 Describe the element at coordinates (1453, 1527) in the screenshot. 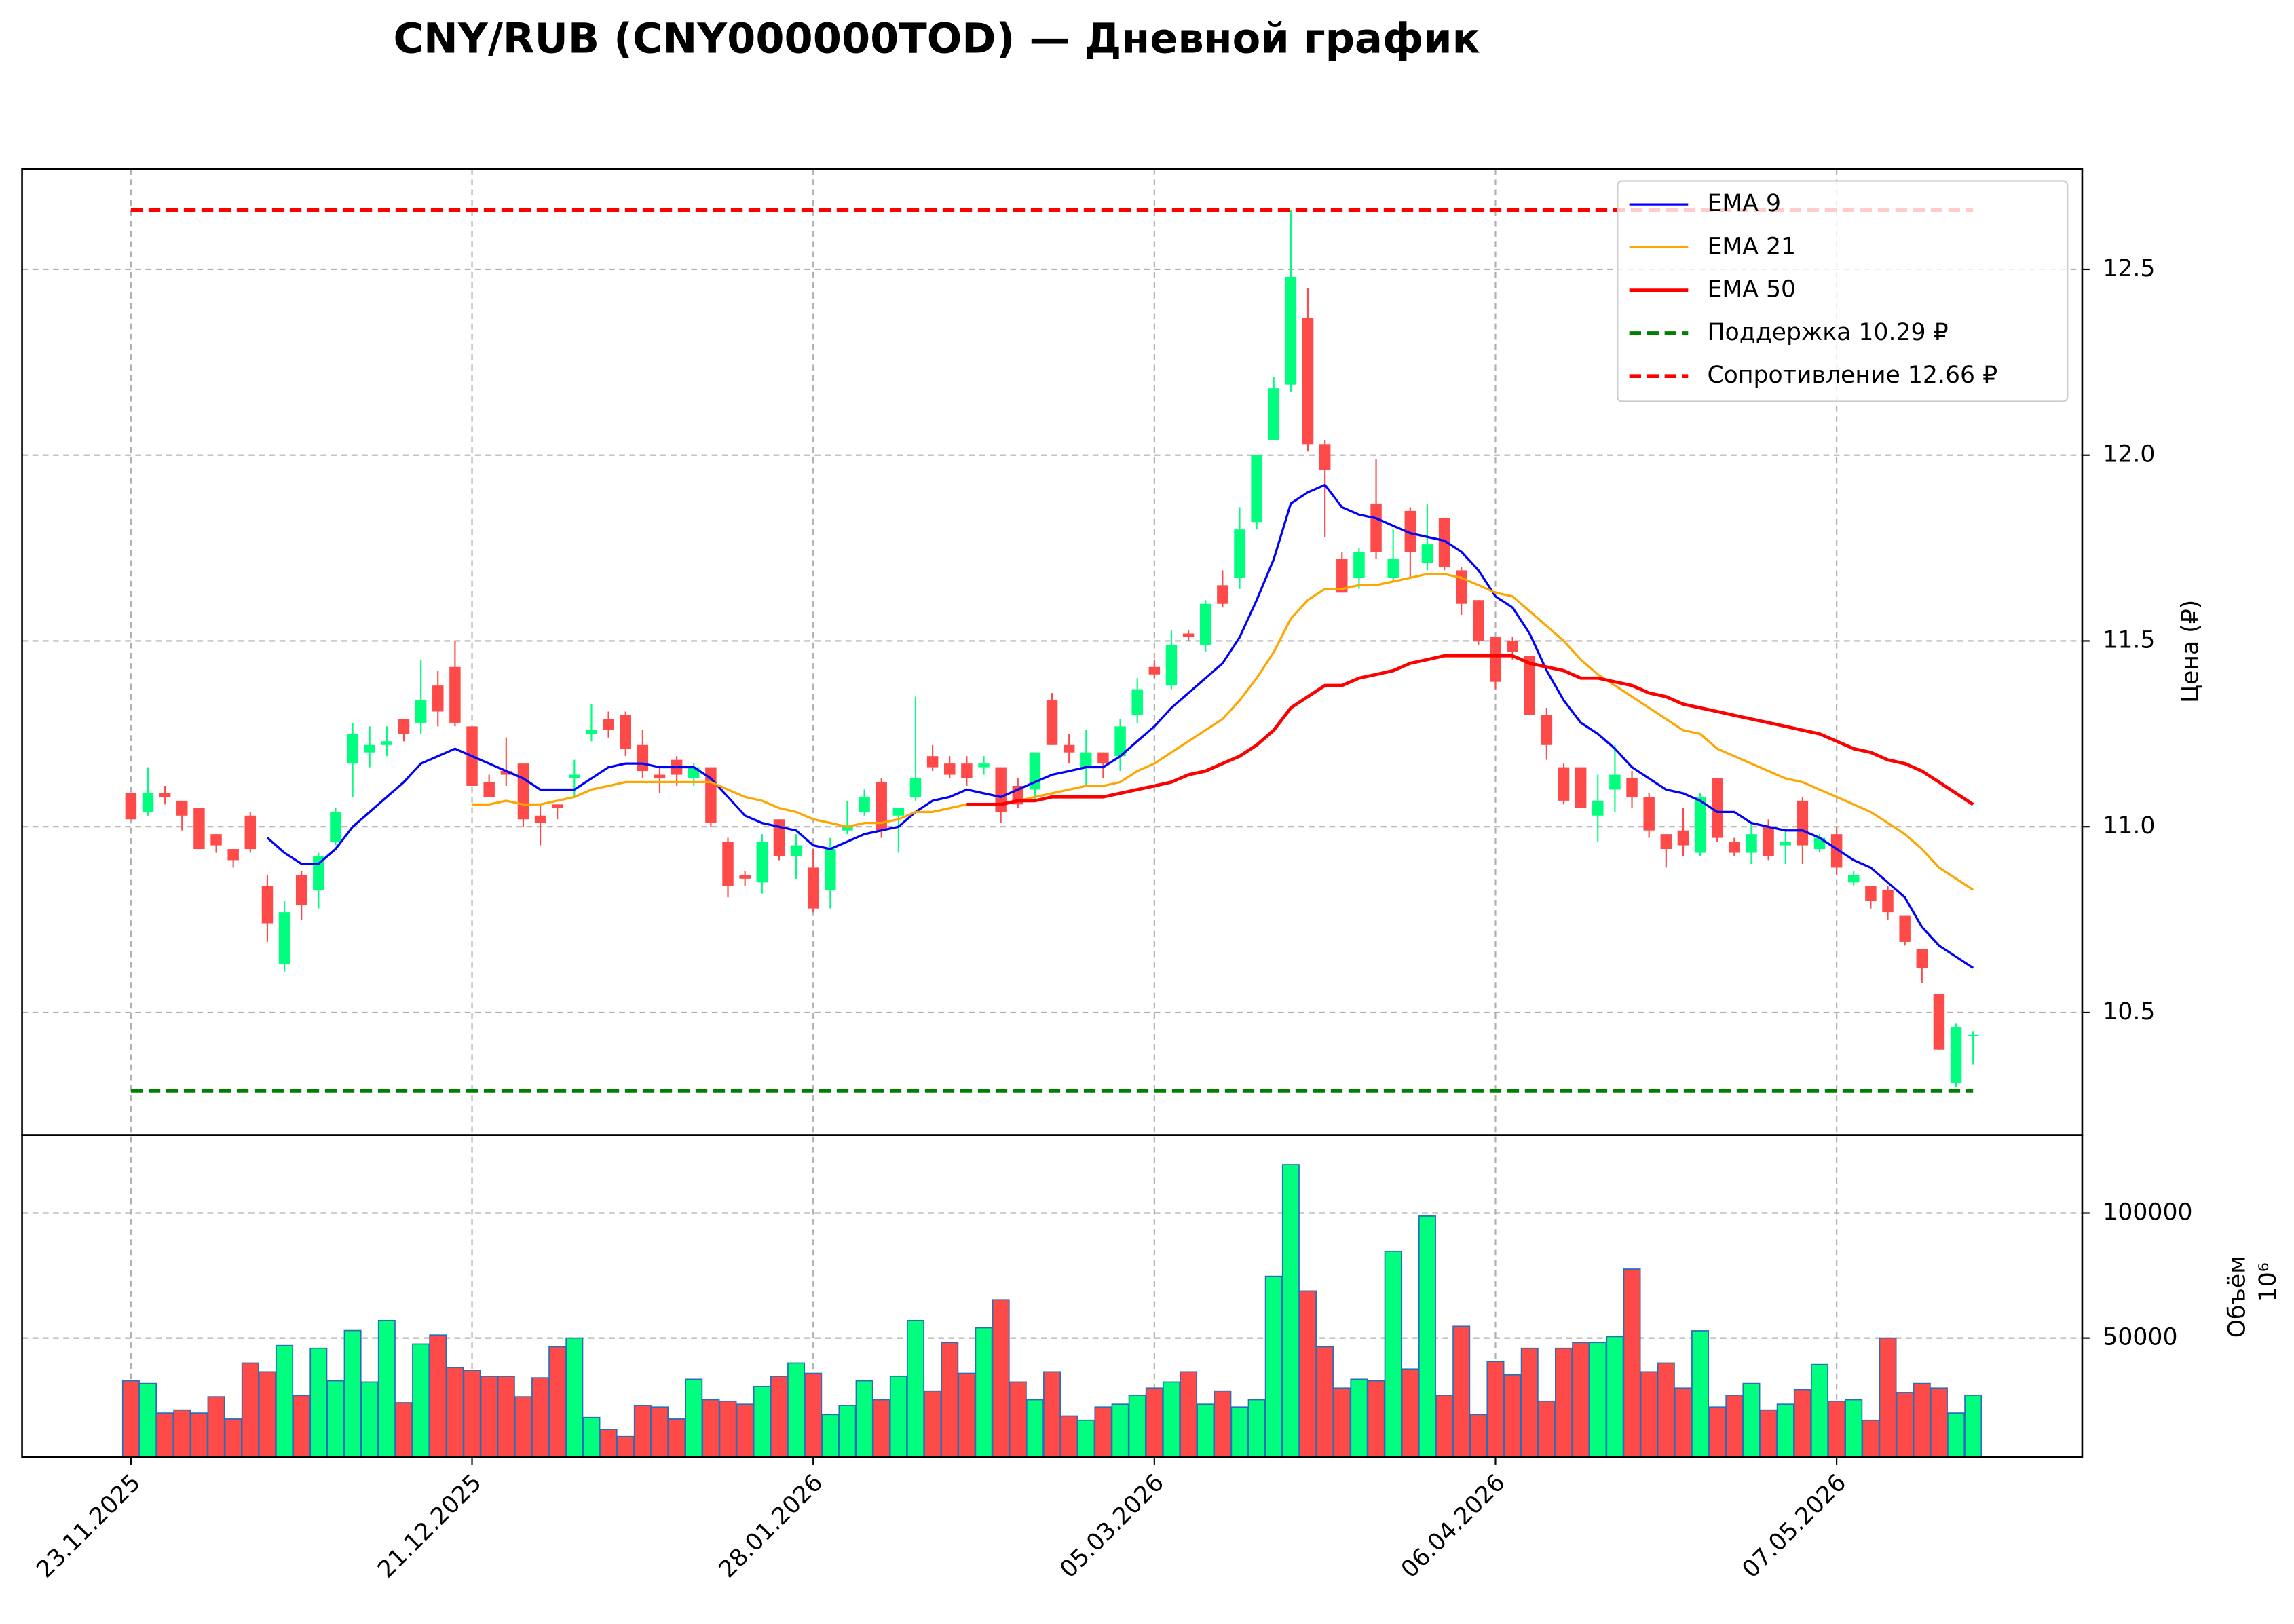

I see `x-tick-label: 06.04.2026` at that location.